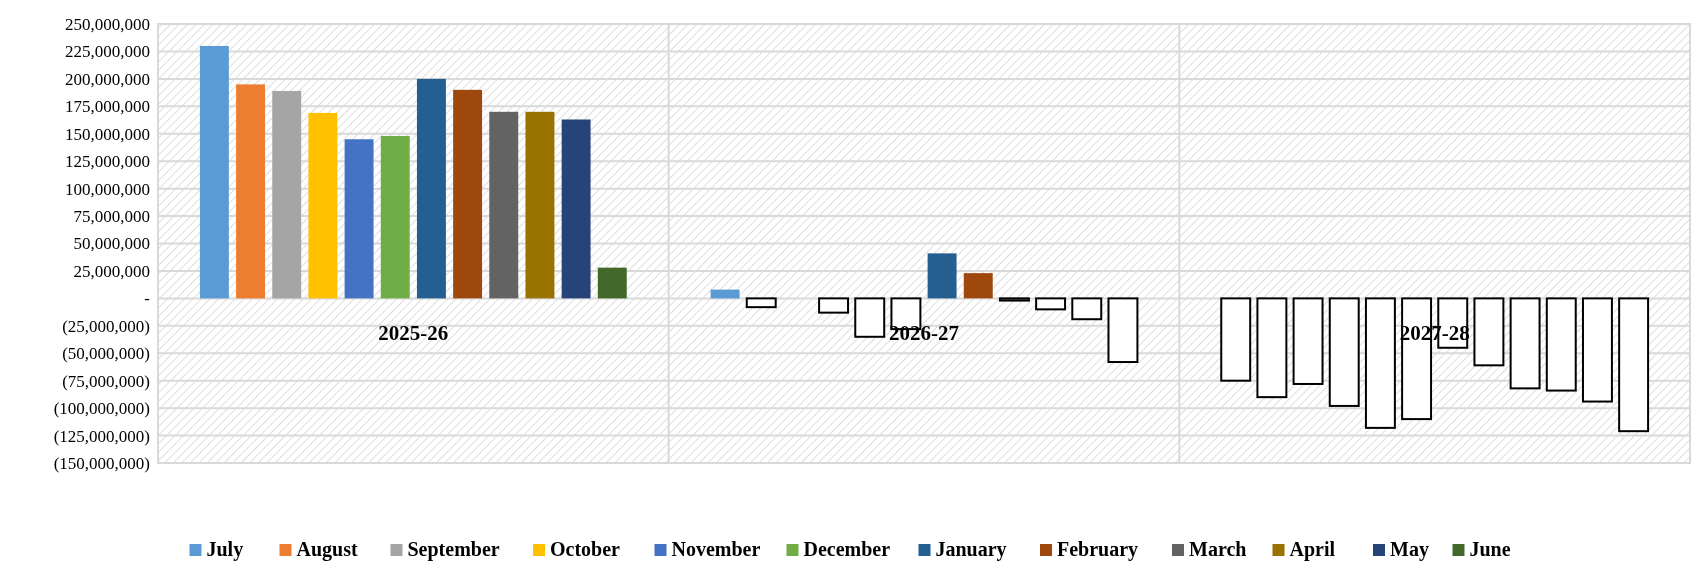  Describe the element at coordinates (107, 79) in the screenshot. I see `y-tick-label: 200,000,000` at that location.